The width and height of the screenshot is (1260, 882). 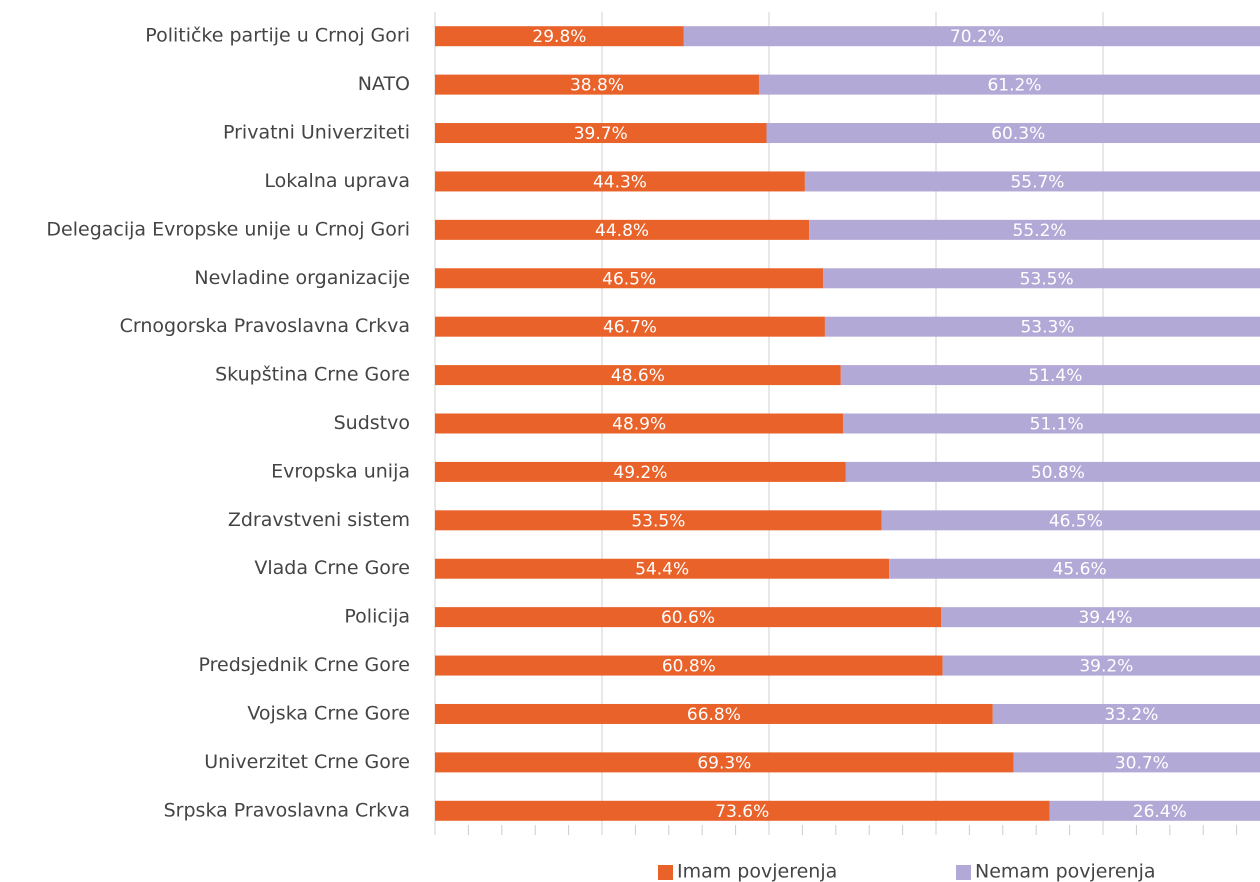 I want to click on data-label: 30.7%, so click(x=1142, y=763).